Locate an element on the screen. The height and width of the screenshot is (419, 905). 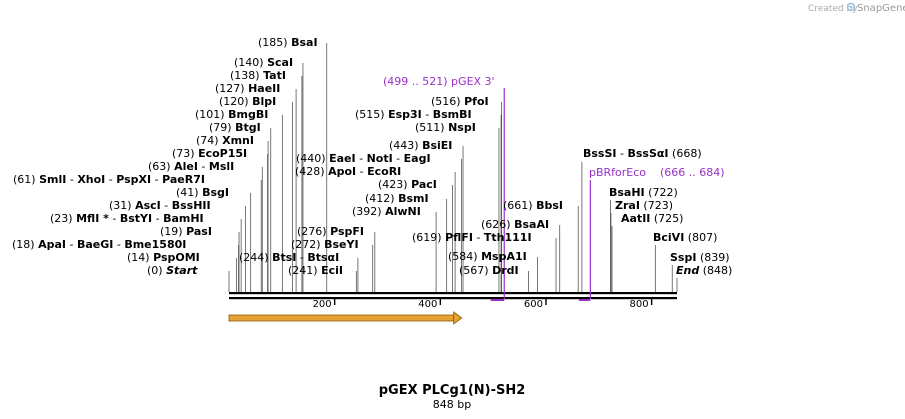
ruler-tick-label: 400 is located at coordinates (427, 304).